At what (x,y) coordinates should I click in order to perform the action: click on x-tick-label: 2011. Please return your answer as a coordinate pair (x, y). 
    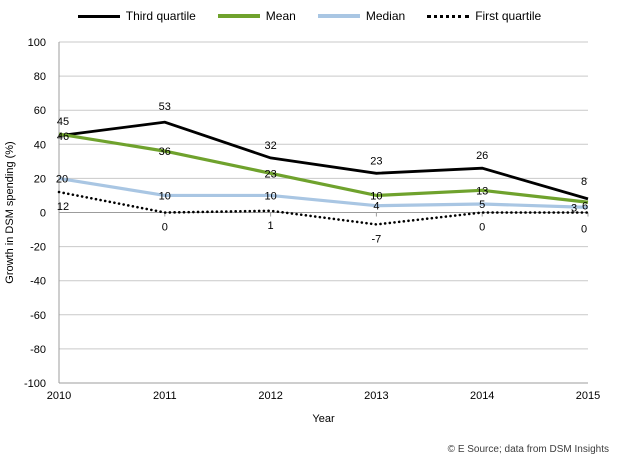
    Looking at the image, I should click on (165, 396).